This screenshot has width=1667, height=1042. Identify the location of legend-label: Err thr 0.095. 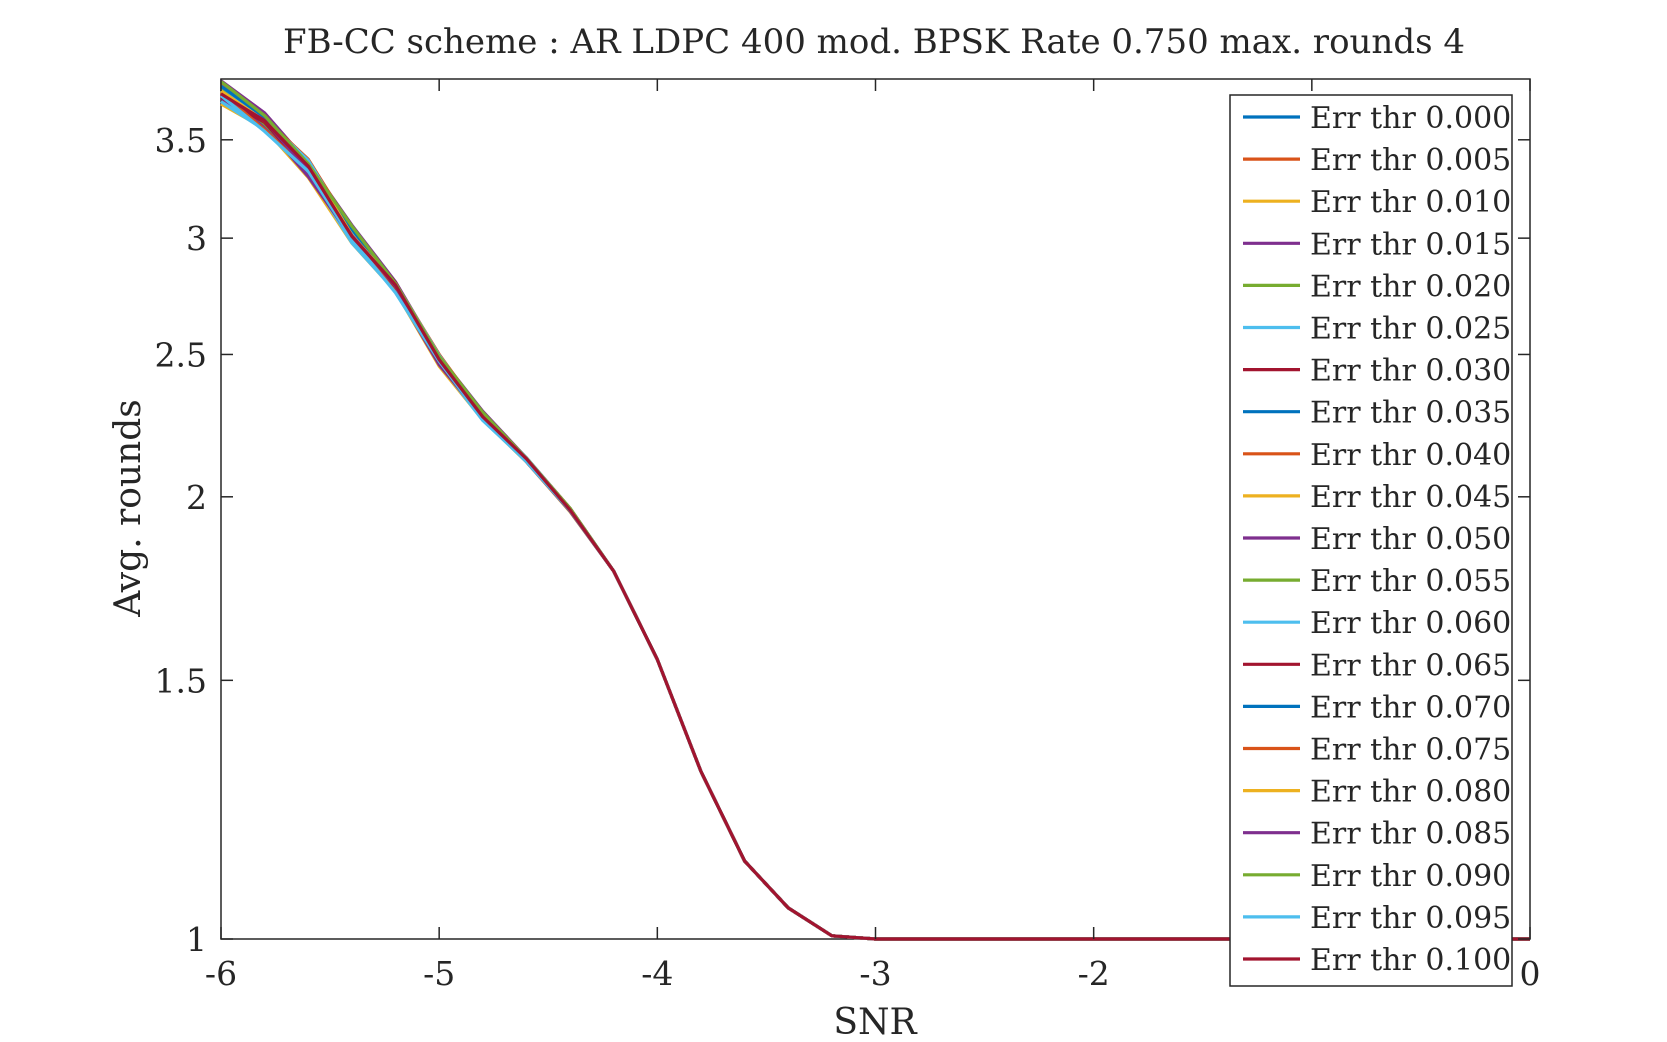
(1410, 918).